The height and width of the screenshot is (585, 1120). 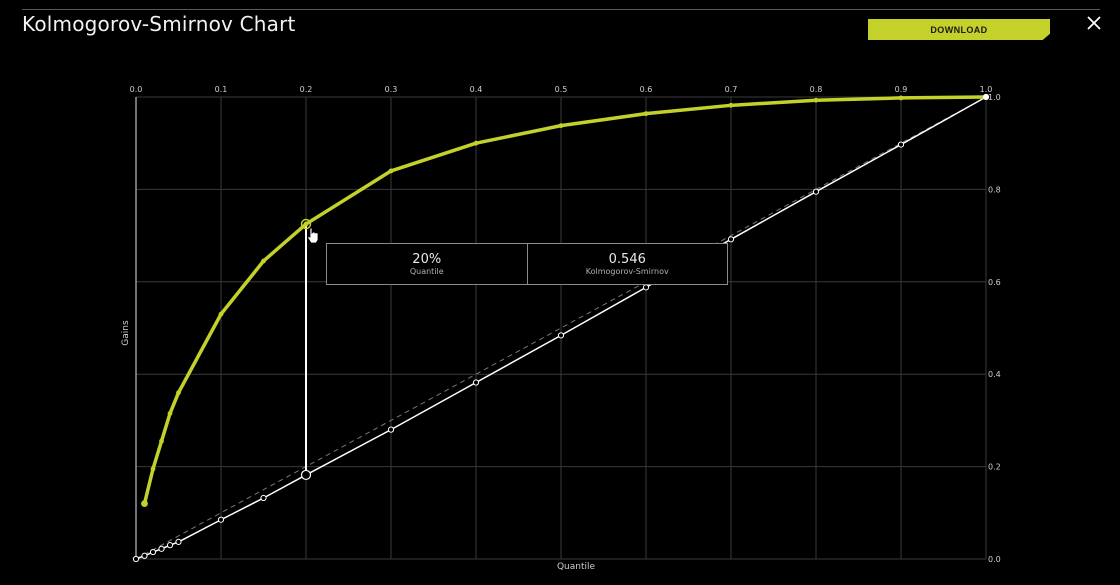 I want to click on end-point, so click(x=986, y=97).